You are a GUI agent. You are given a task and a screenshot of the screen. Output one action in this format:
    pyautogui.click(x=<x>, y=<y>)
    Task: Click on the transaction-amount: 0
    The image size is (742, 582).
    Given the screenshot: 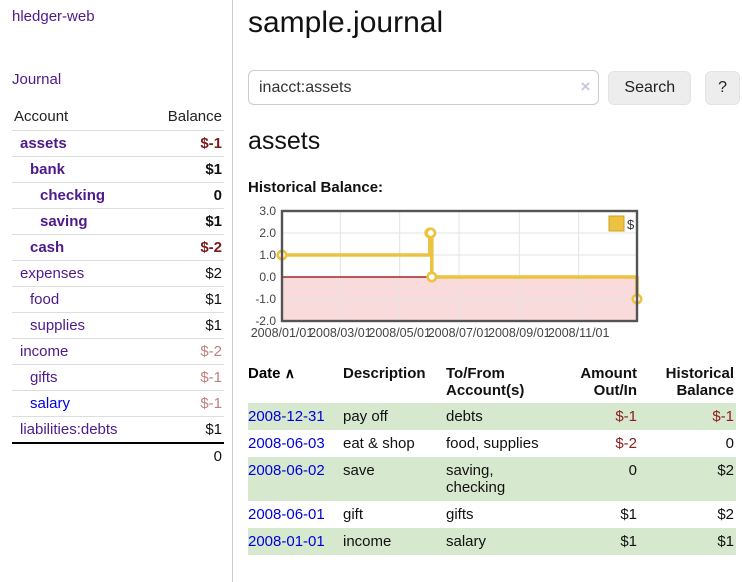 What is the action you would take?
    pyautogui.click(x=632, y=470)
    